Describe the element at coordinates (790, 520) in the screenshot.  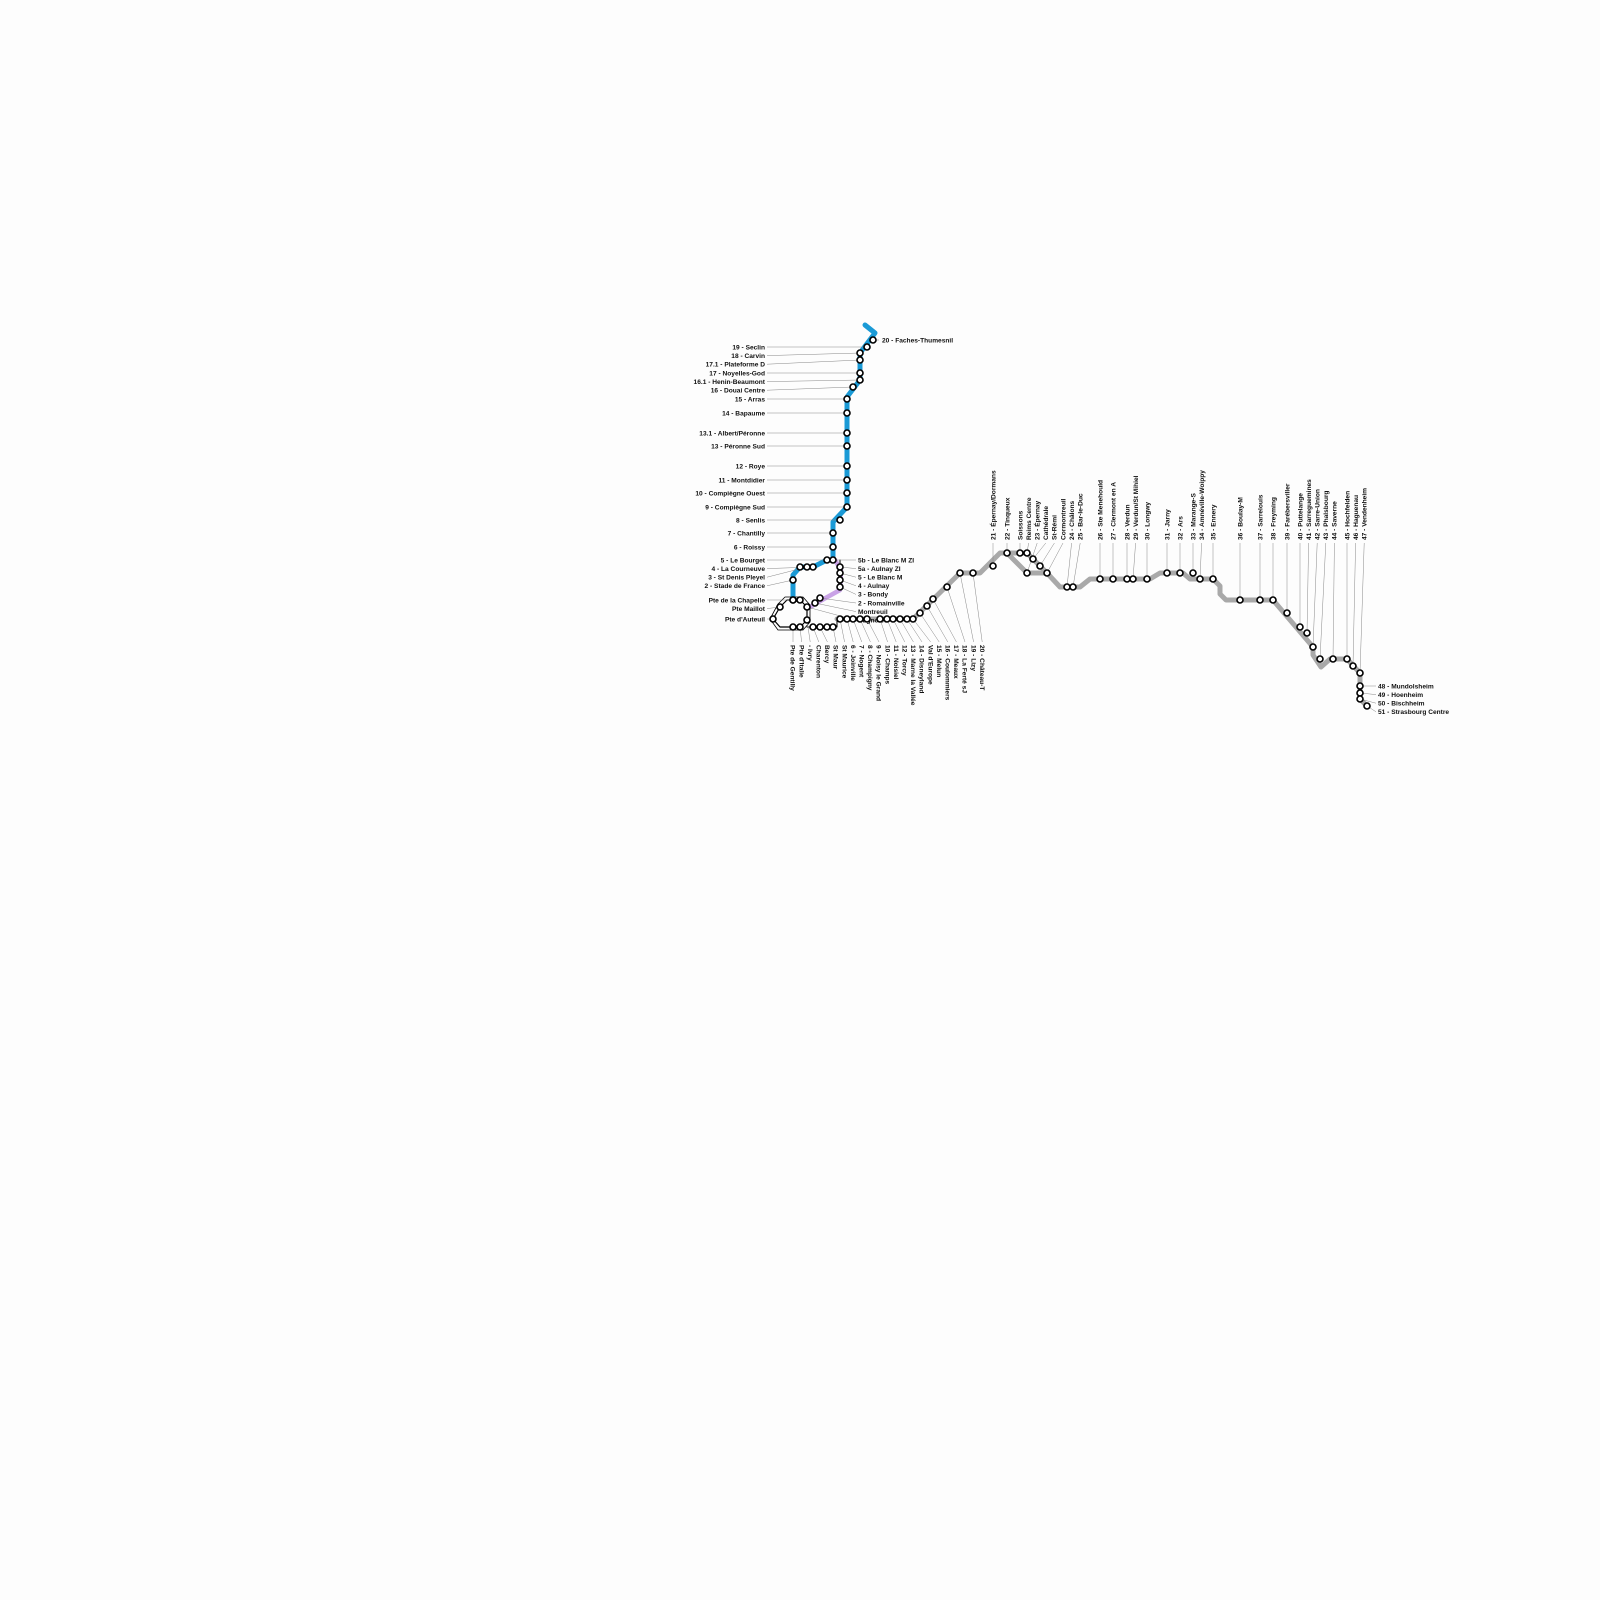
I see `station: 8 - Senlis` at that location.